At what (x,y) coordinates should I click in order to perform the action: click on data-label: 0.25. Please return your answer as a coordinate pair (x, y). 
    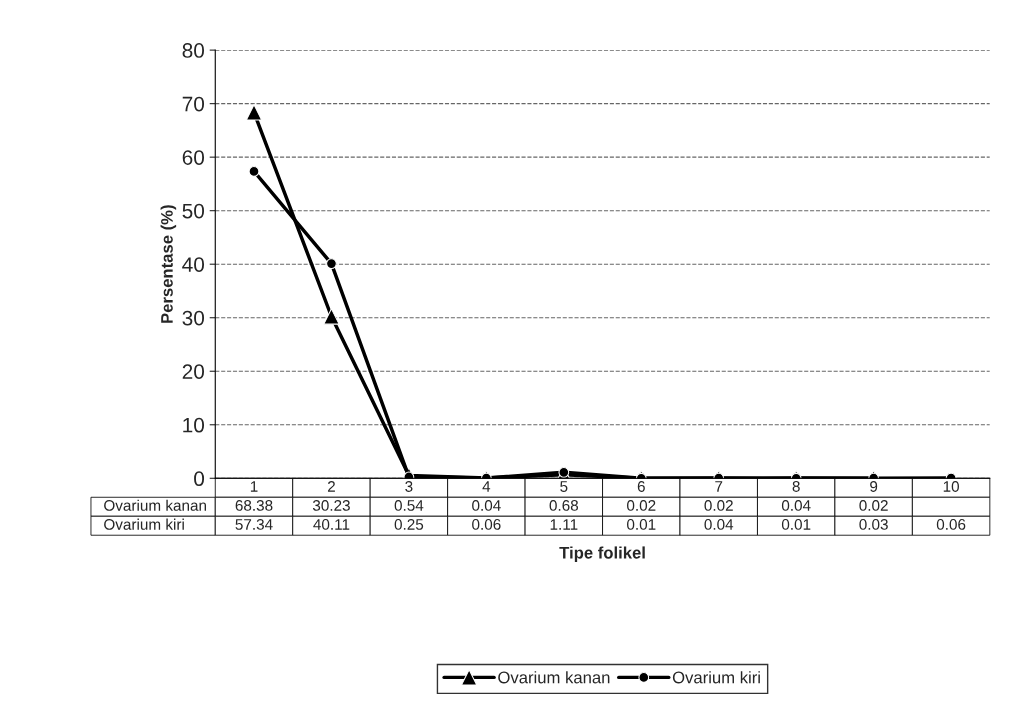
    Looking at the image, I should click on (409, 524).